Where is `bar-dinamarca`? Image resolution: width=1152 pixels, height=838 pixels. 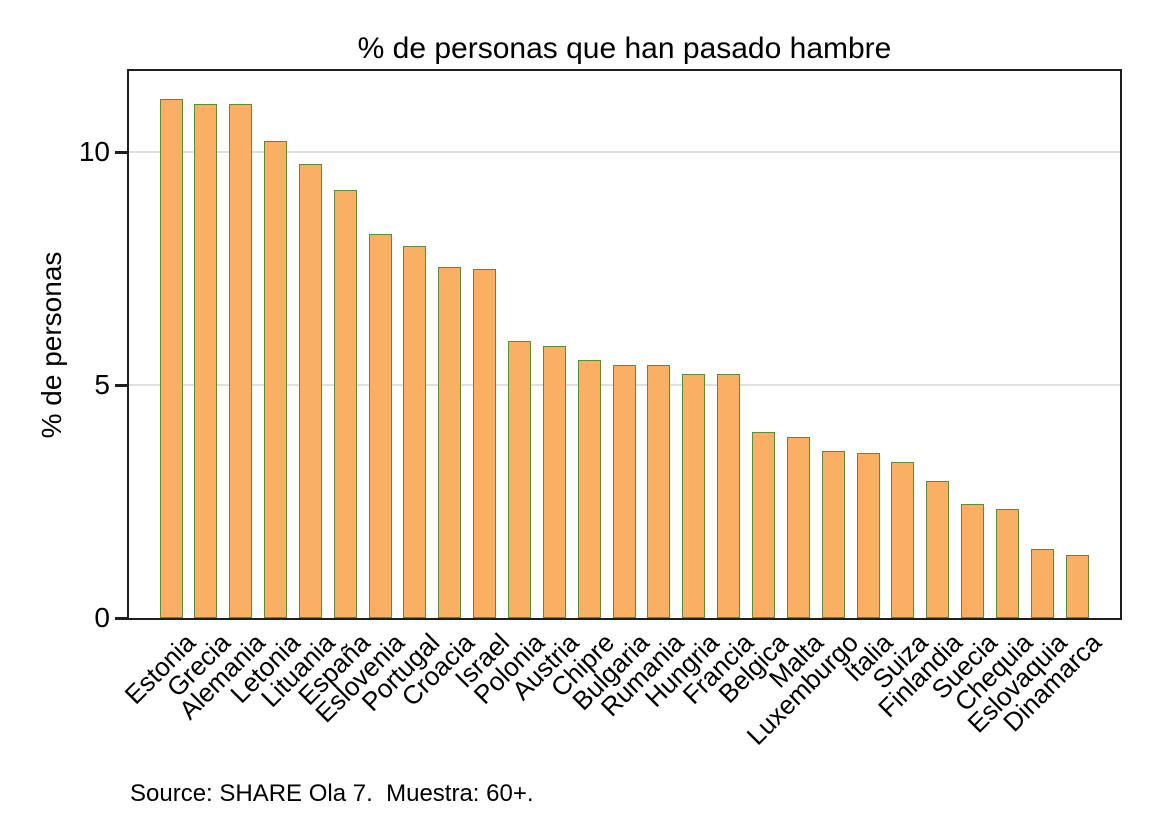
bar-dinamarca is located at coordinates (1077, 586).